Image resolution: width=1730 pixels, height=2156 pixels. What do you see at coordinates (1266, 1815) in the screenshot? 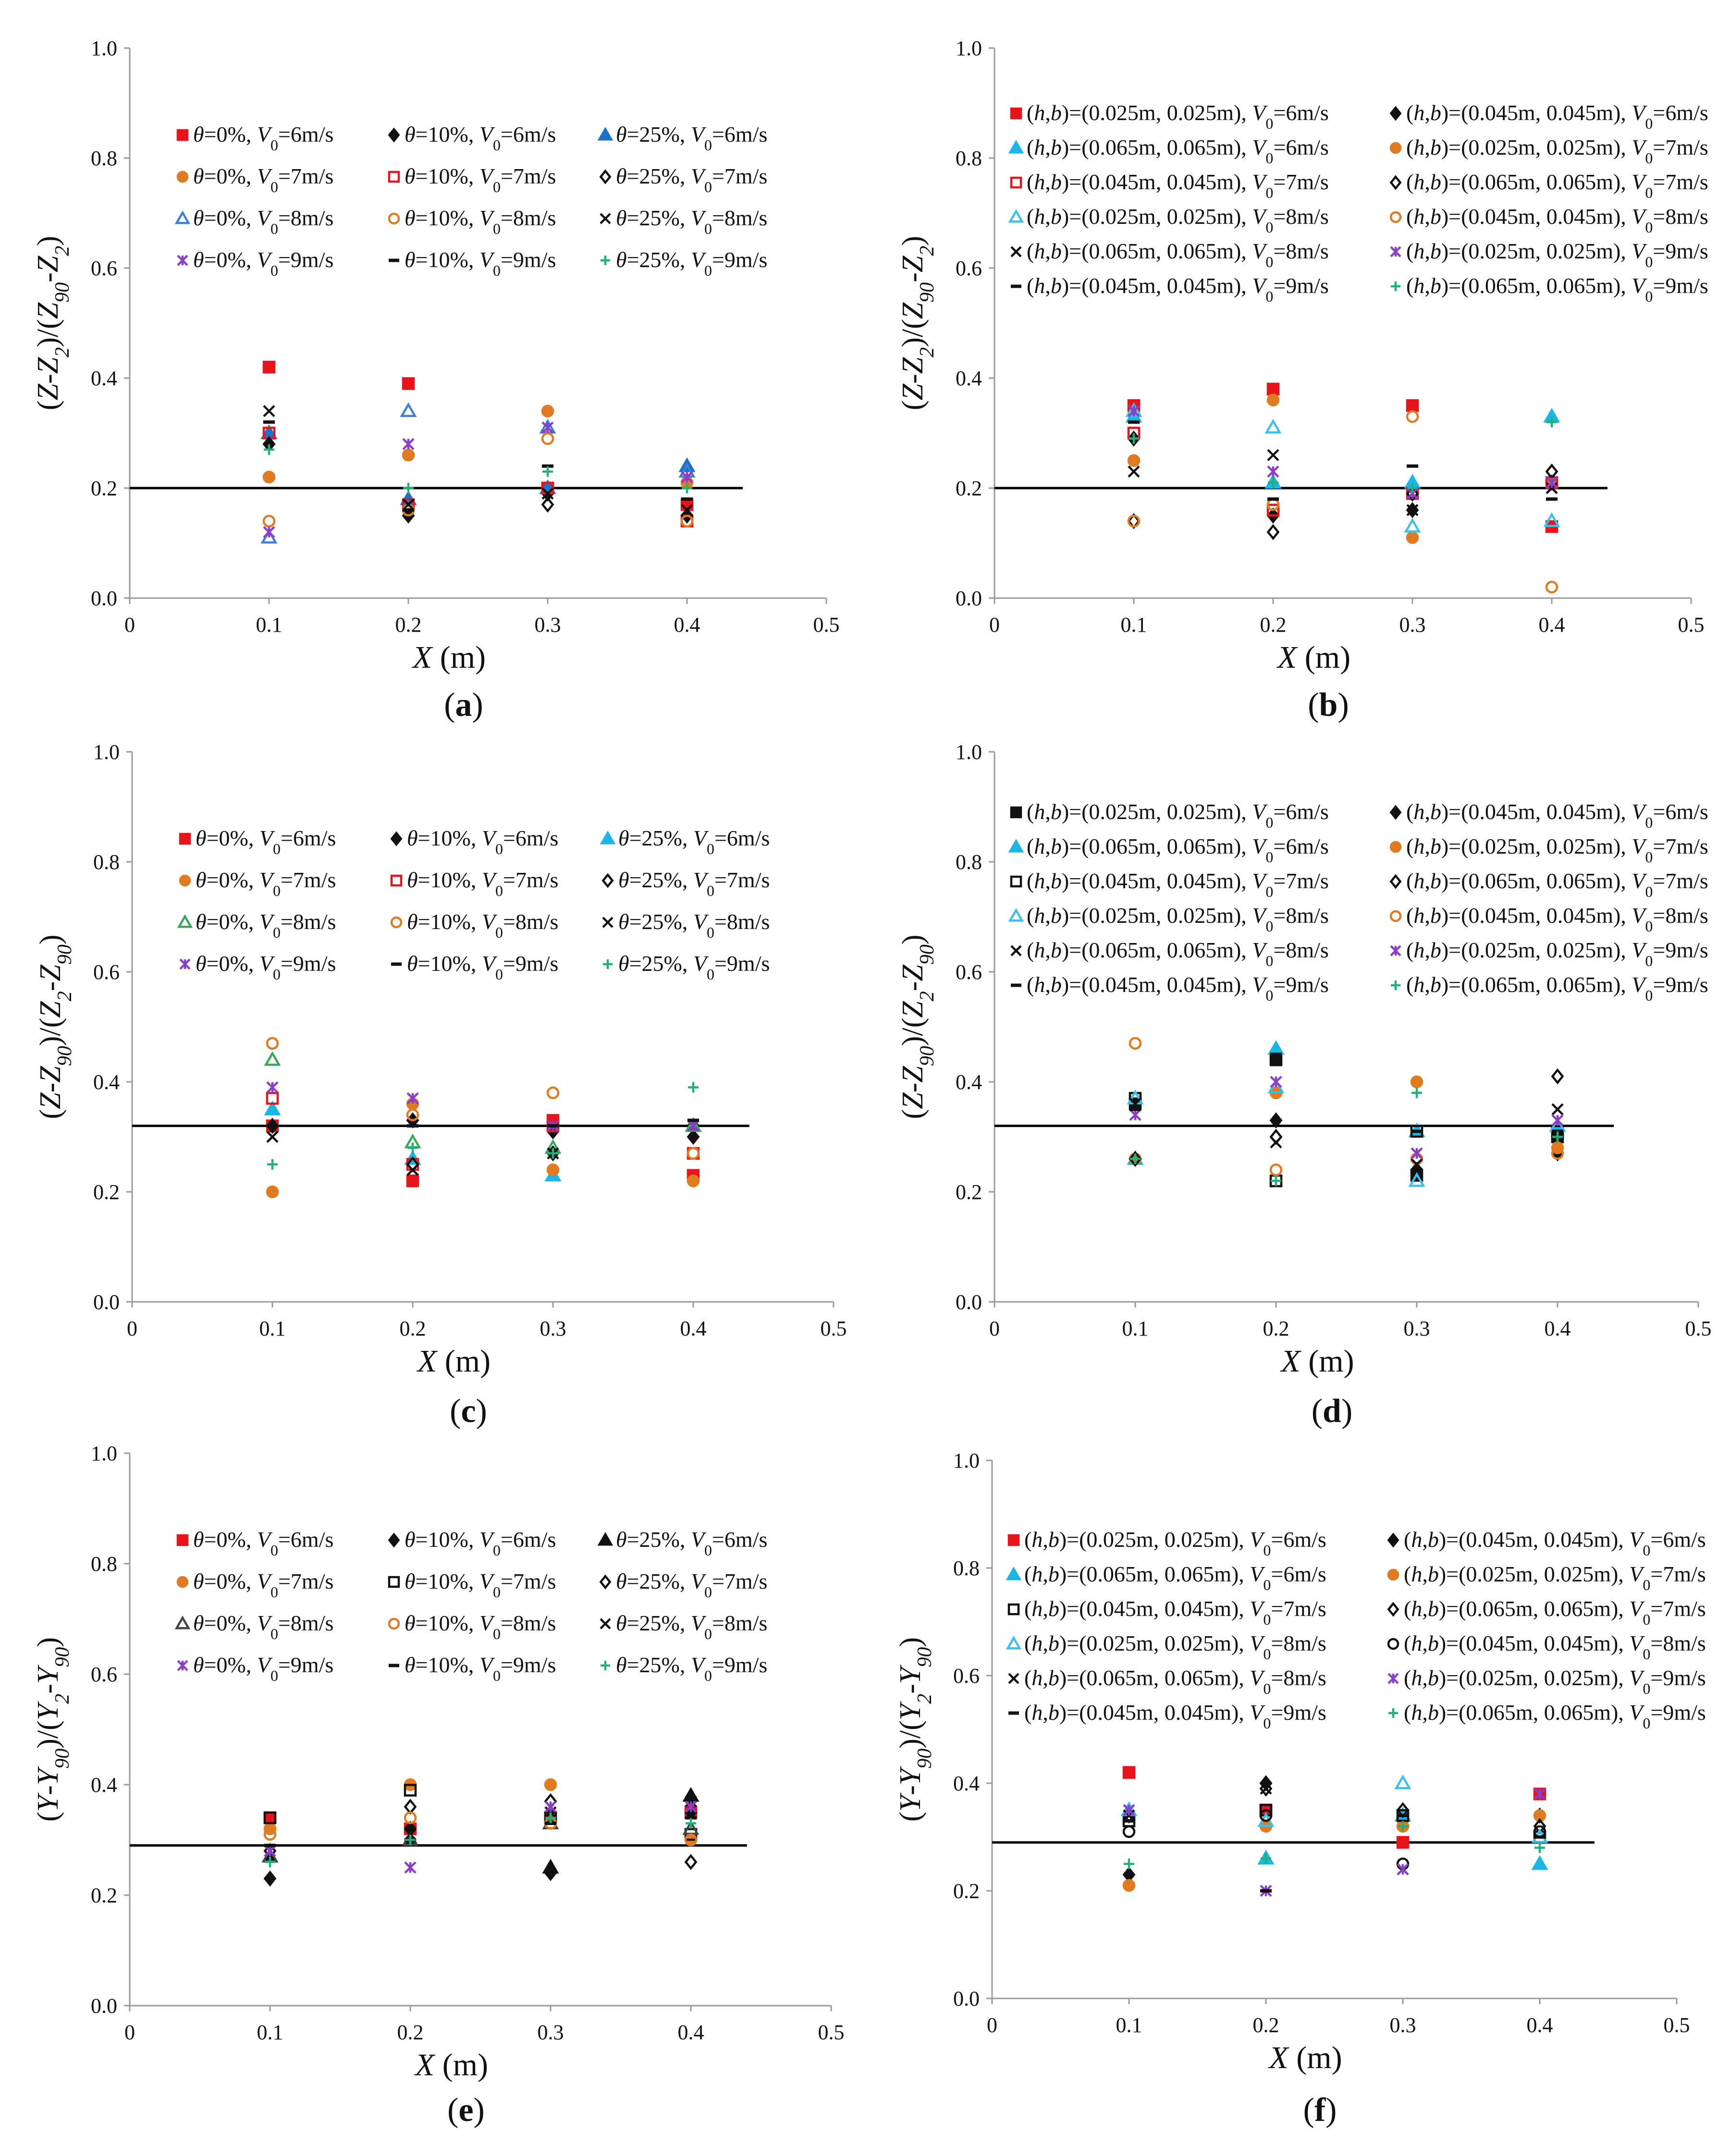
I see `data-point-f-s7-x1` at bounding box center [1266, 1815].